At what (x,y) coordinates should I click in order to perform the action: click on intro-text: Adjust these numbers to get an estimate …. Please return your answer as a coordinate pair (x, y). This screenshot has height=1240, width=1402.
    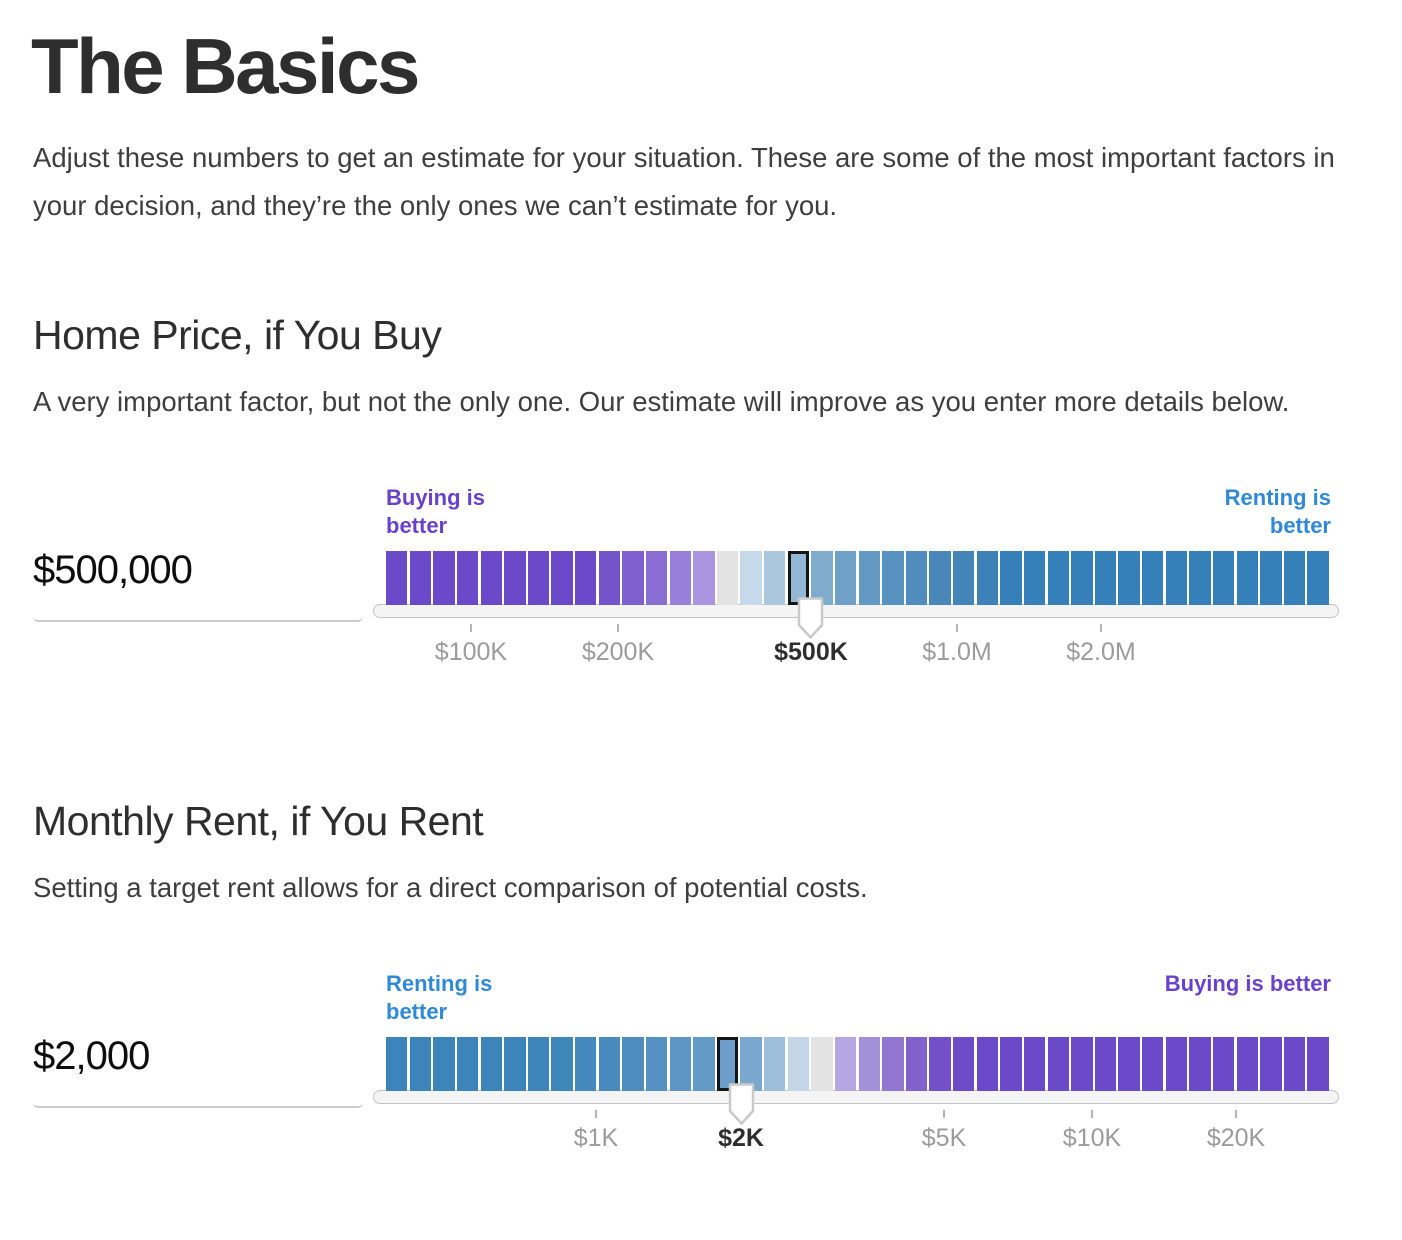
    Looking at the image, I should click on (684, 181).